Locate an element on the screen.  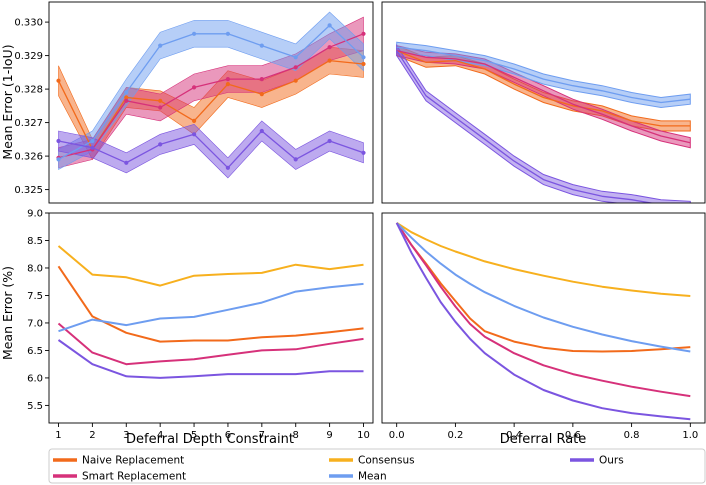
bottom_right-xtick-label: 0.0 is located at coordinates (397, 435).